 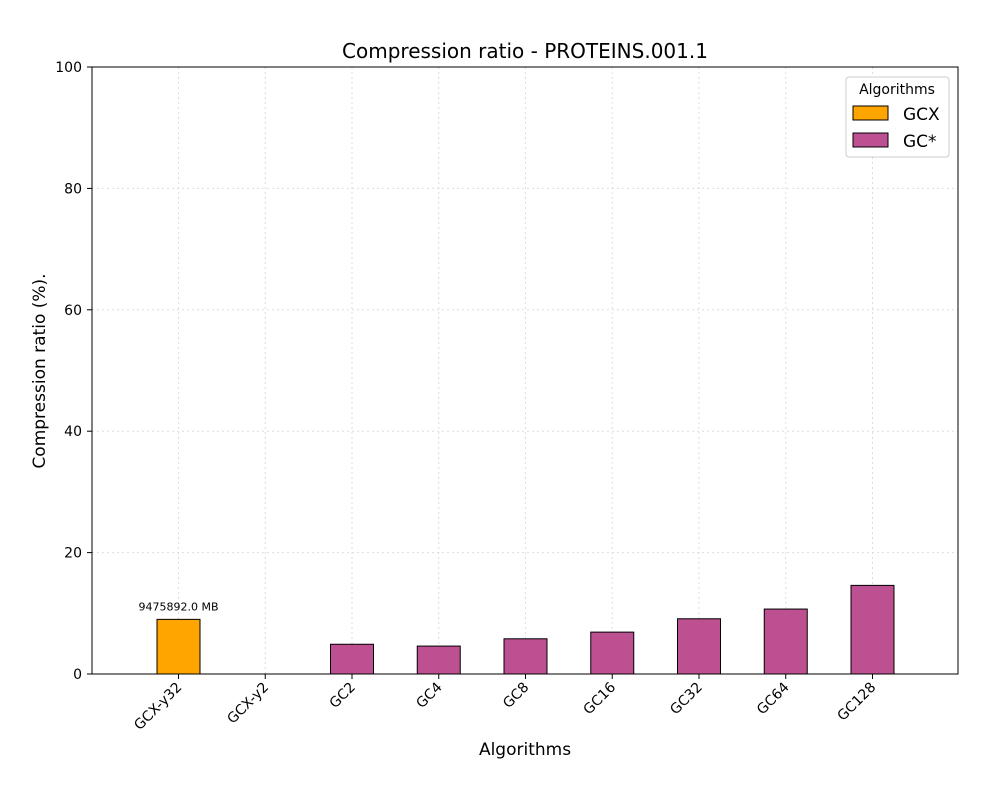 What do you see at coordinates (73, 189) in the screenshot?
I see `y-tick-label: 80` at bounding box center [73, 189].